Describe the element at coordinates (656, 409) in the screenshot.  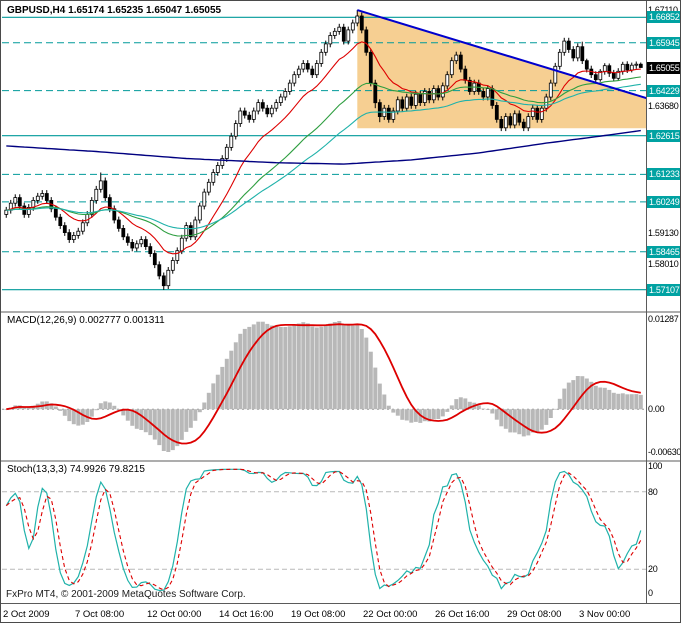
I see `macd-axis-label: 0.00` at that location.